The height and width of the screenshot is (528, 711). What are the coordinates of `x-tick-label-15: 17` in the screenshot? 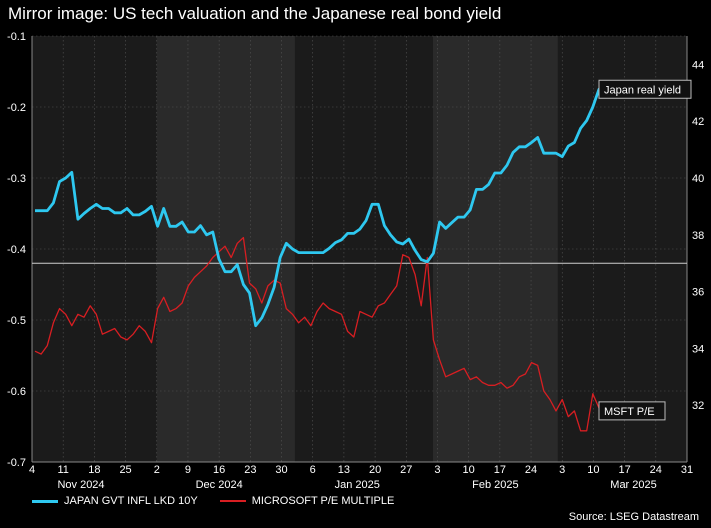 It's located at (500, 470).